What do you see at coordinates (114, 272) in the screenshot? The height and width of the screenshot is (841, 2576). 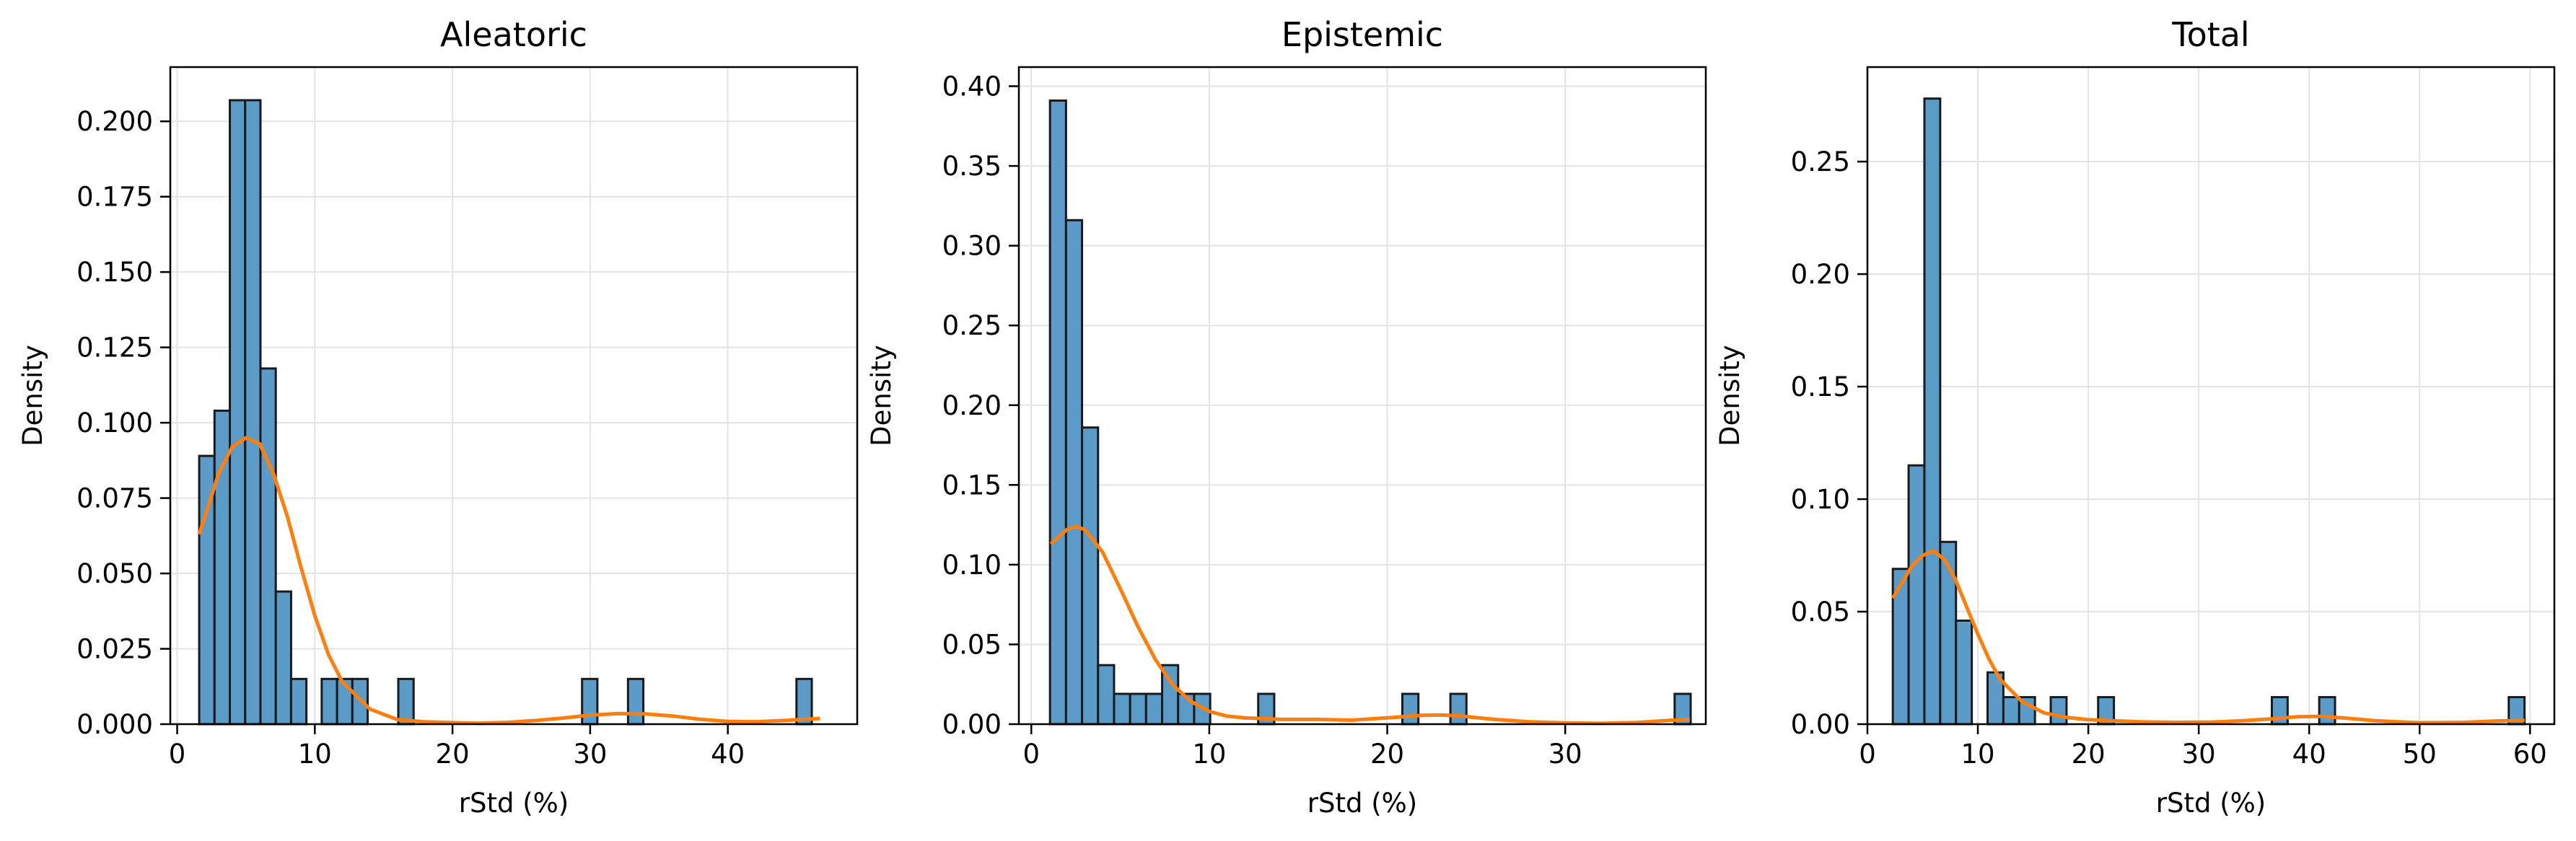 I see `y-tick-label: 0.150` at bounding box center [114, 272].